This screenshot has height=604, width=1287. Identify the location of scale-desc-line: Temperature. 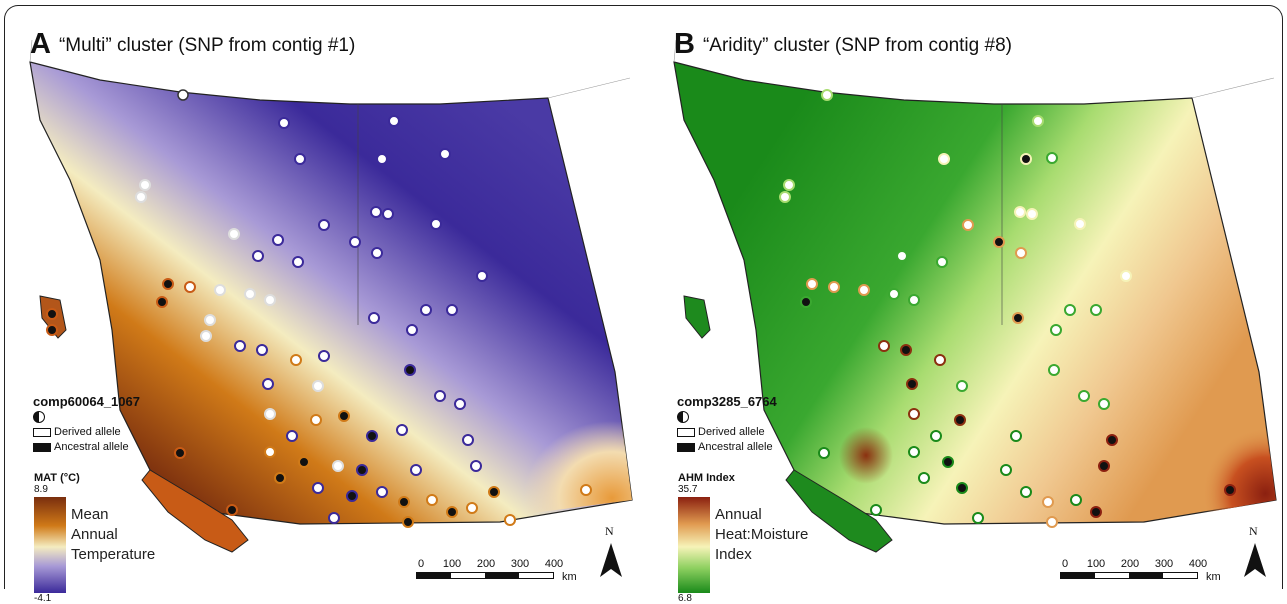
(113, 554).